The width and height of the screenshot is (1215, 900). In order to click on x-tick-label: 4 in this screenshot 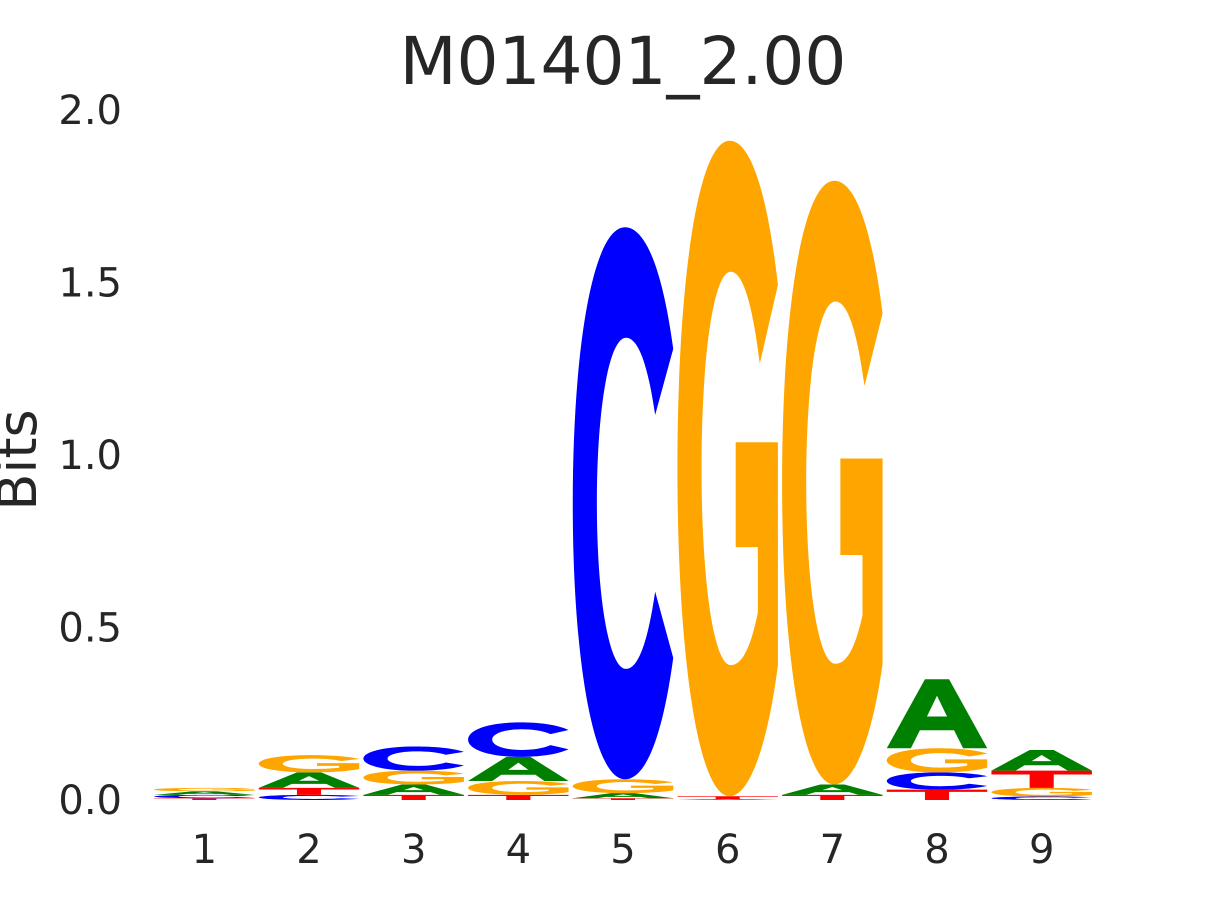, I will do `click(518, 850)`.